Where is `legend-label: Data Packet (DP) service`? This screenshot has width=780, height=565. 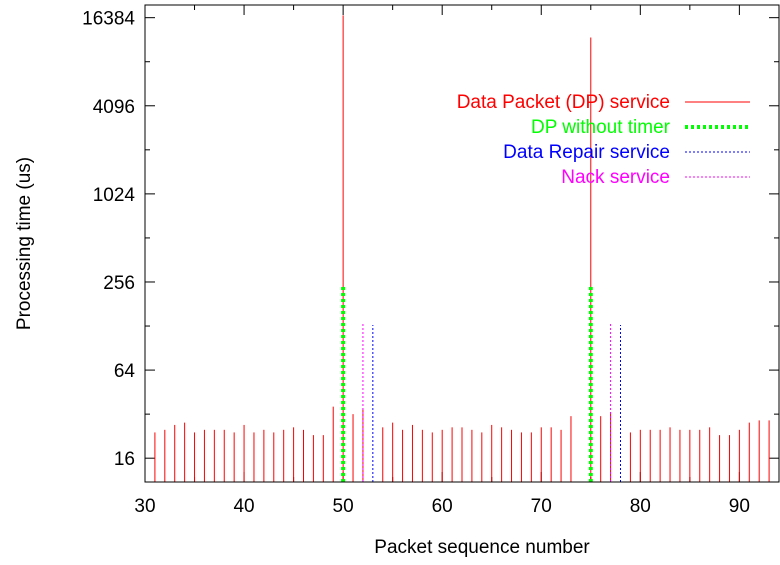 legend-label: Data Packet (DP) service is located at coordinates (563, 102).